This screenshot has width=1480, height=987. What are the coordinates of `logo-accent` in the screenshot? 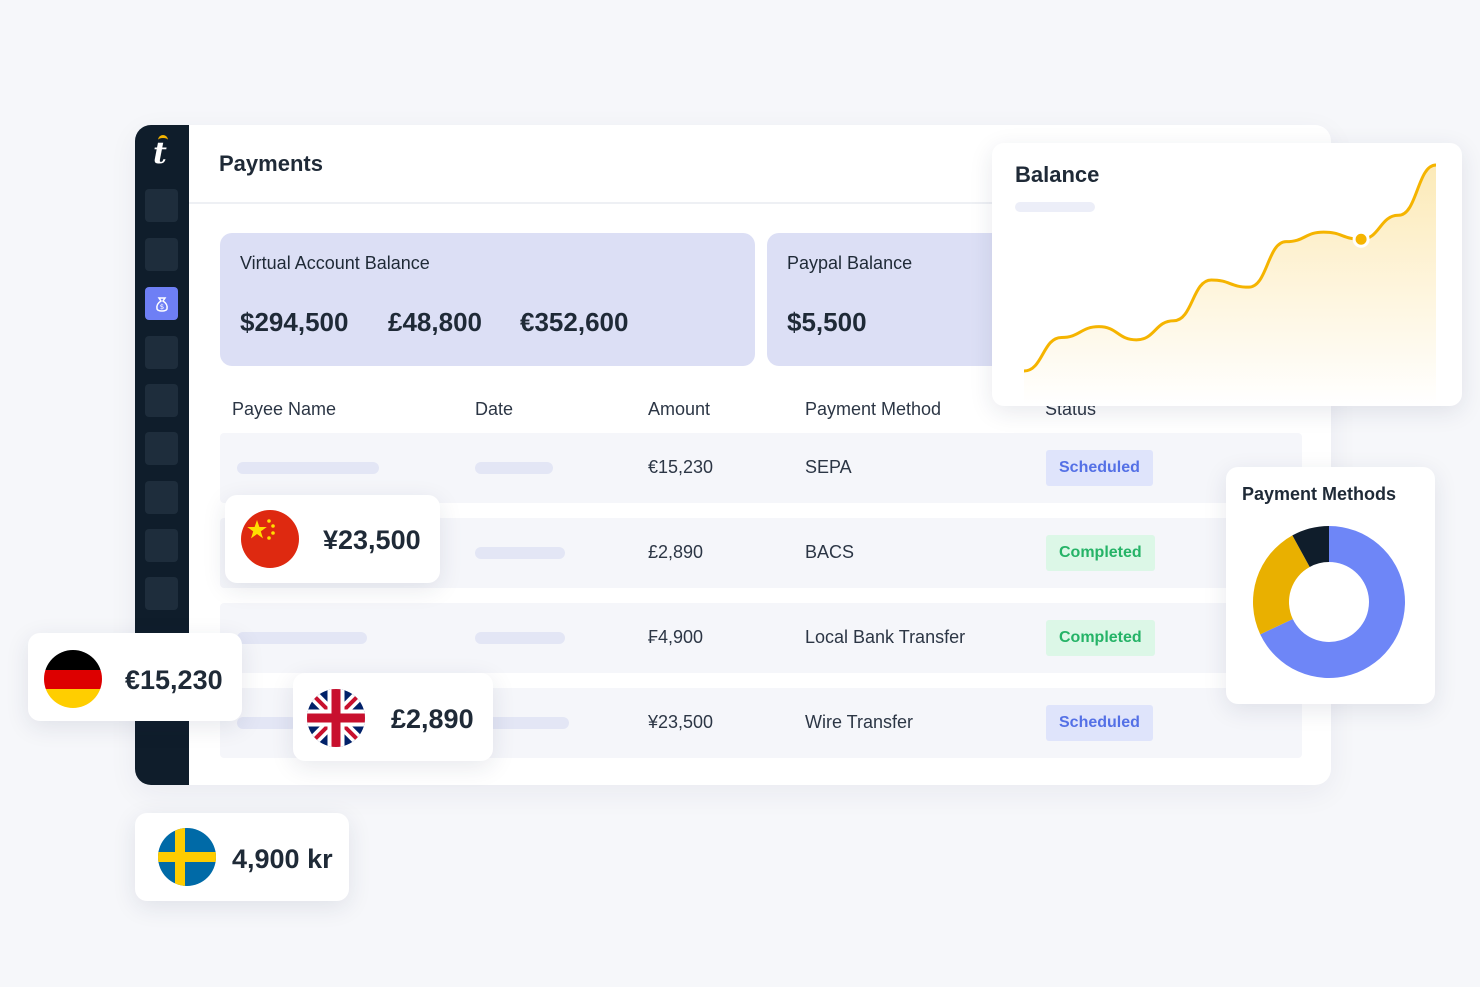 It's located at (163, 137).